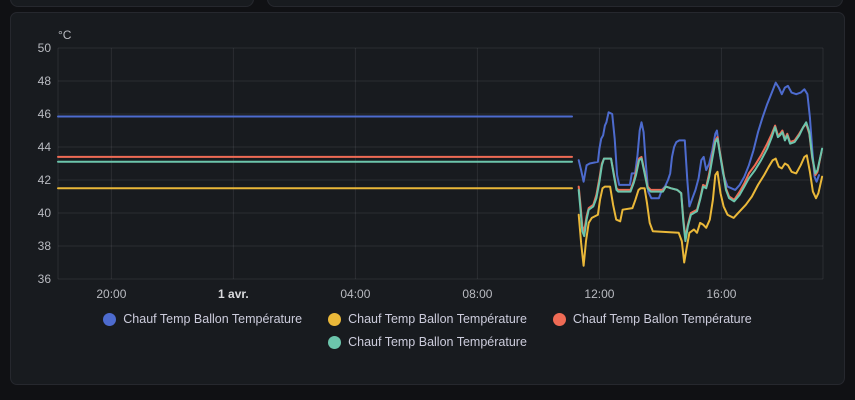  What do you see at coordinates (599, 294) in the screenshot?
I see `x-tick-label: 12:00` at bounding box center [599, 294].